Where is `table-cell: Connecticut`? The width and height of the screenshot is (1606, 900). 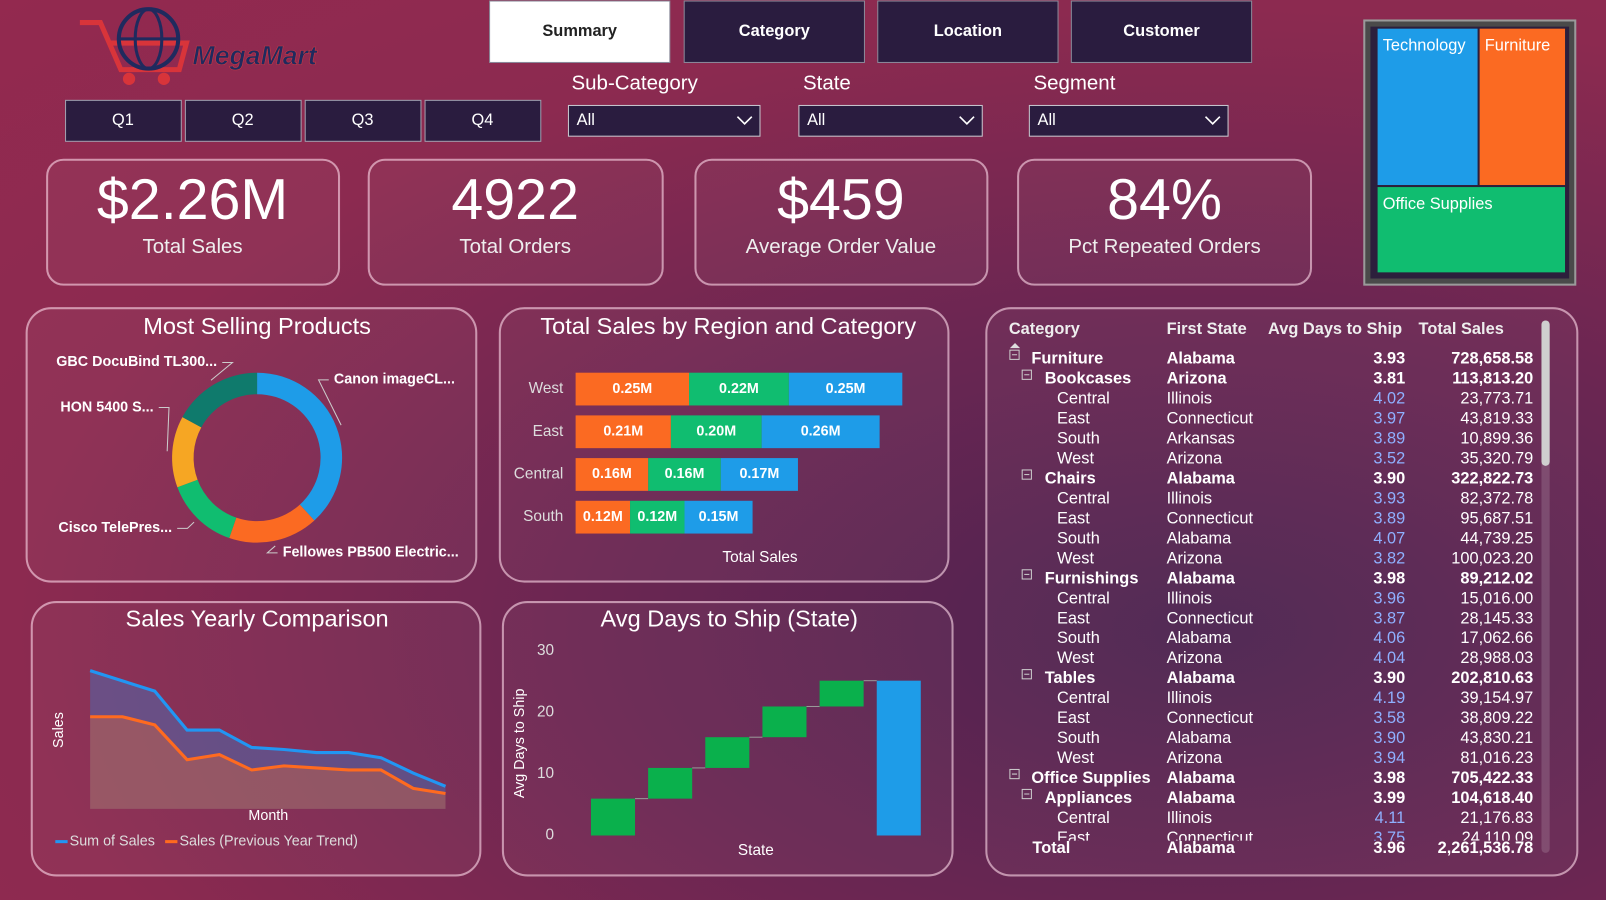 table-cell: Connecticut is located at coordinates (1210, 518).